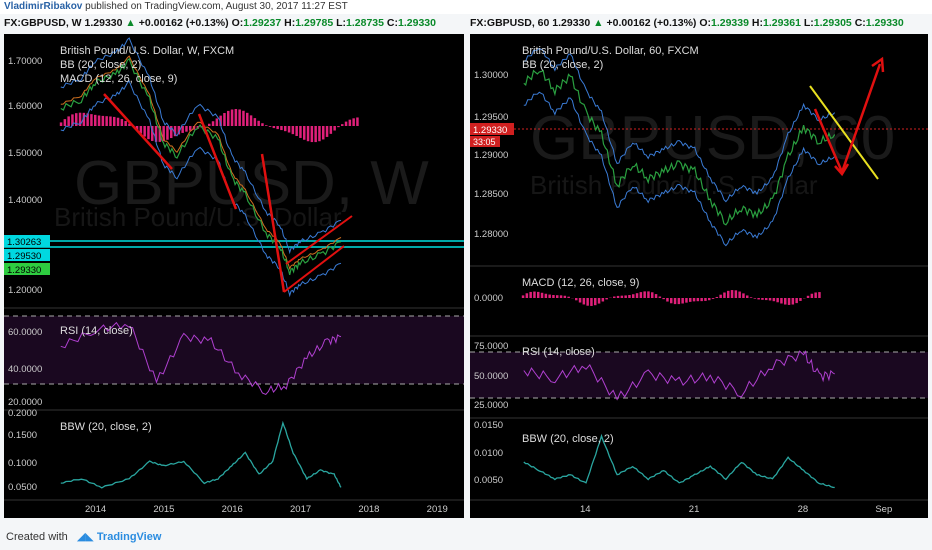 The image size is (932, 550). What do you see at coordinates (491, 405) in the screenshot?
I see `tick-label: 25.0000` at bounding box center [491, 405].